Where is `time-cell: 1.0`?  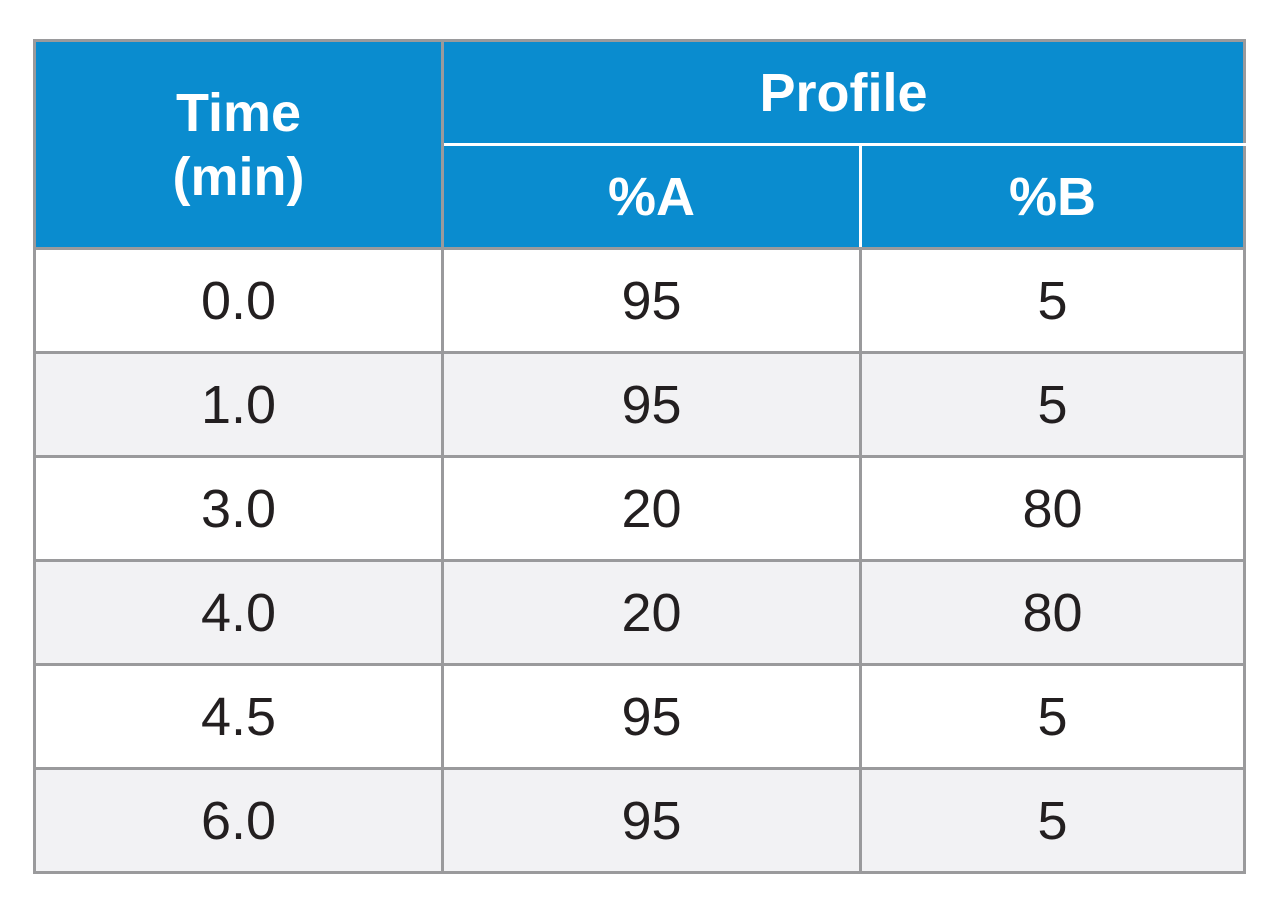
time-cell: 1.0 is located at coordinates (238, 404).